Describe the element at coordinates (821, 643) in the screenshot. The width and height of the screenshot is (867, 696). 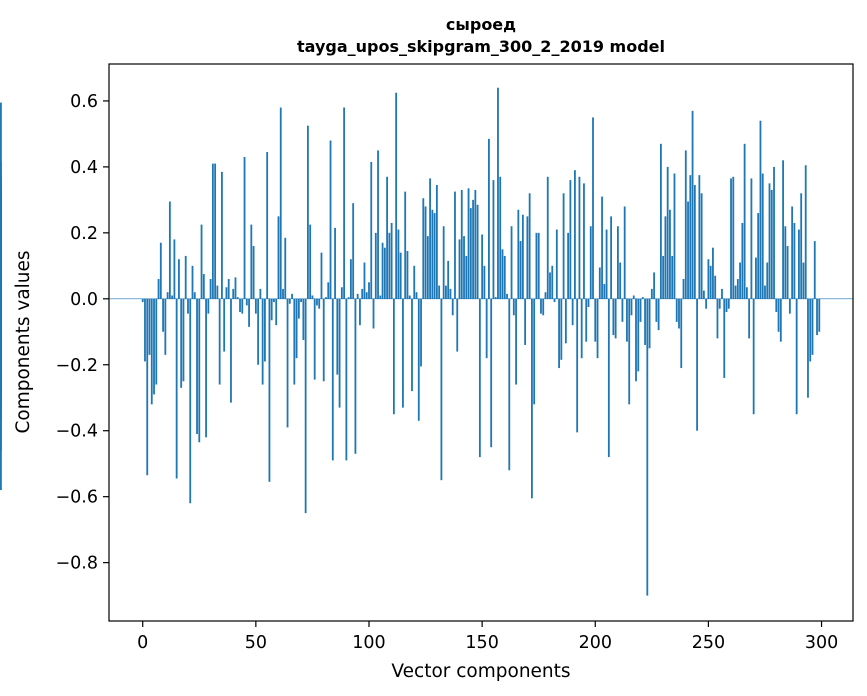
I see `x-tick-label: 300` at that location.